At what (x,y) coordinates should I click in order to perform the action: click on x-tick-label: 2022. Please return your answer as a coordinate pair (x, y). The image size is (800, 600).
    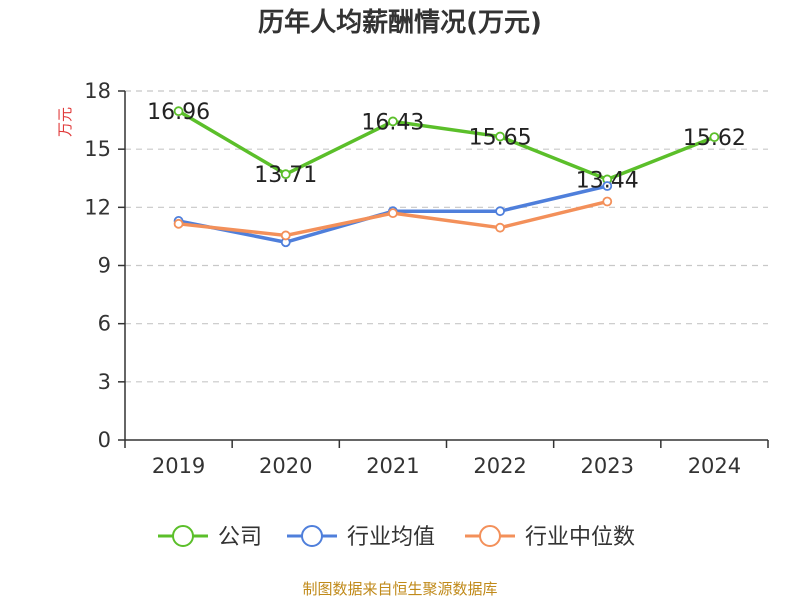
    Looking at the image, I should click on (499, 466).